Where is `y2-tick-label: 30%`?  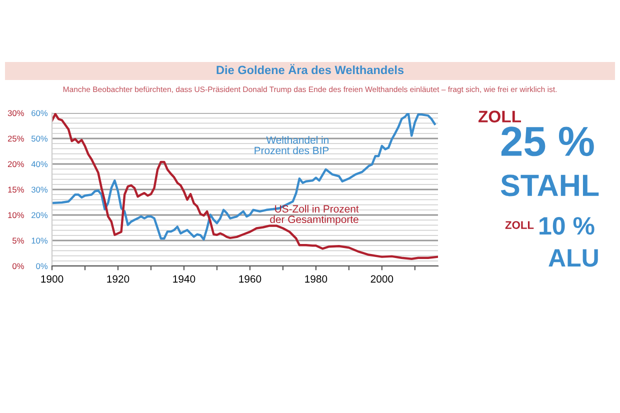
y2-tick-label: 30% is located at coordinates (39, 189).